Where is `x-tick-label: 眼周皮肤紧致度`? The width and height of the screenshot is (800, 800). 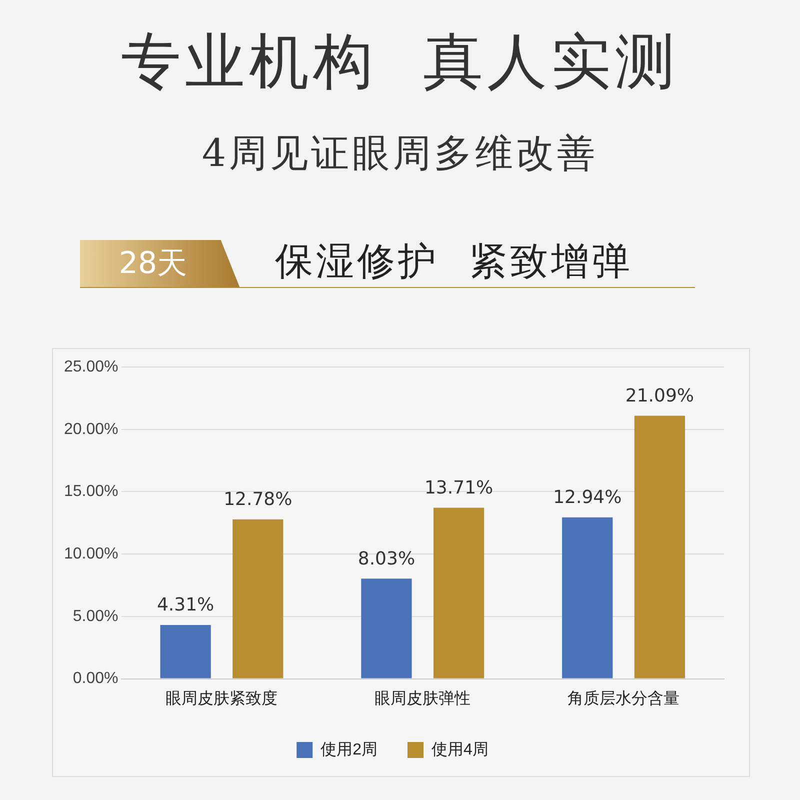
x-tick-label: 眼周皮肤紧致度 is located at coordinates (222, 698).